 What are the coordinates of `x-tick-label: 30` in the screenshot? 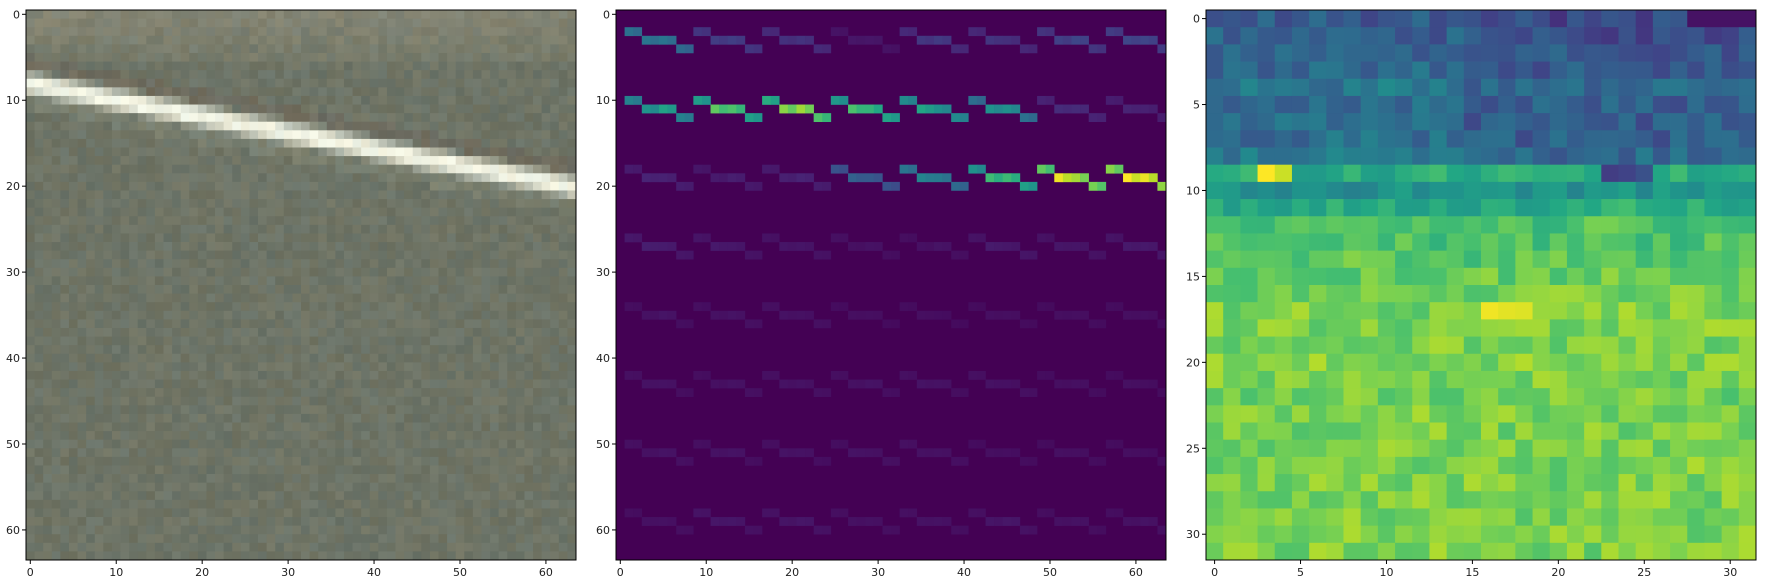 It's located at (878, 572).